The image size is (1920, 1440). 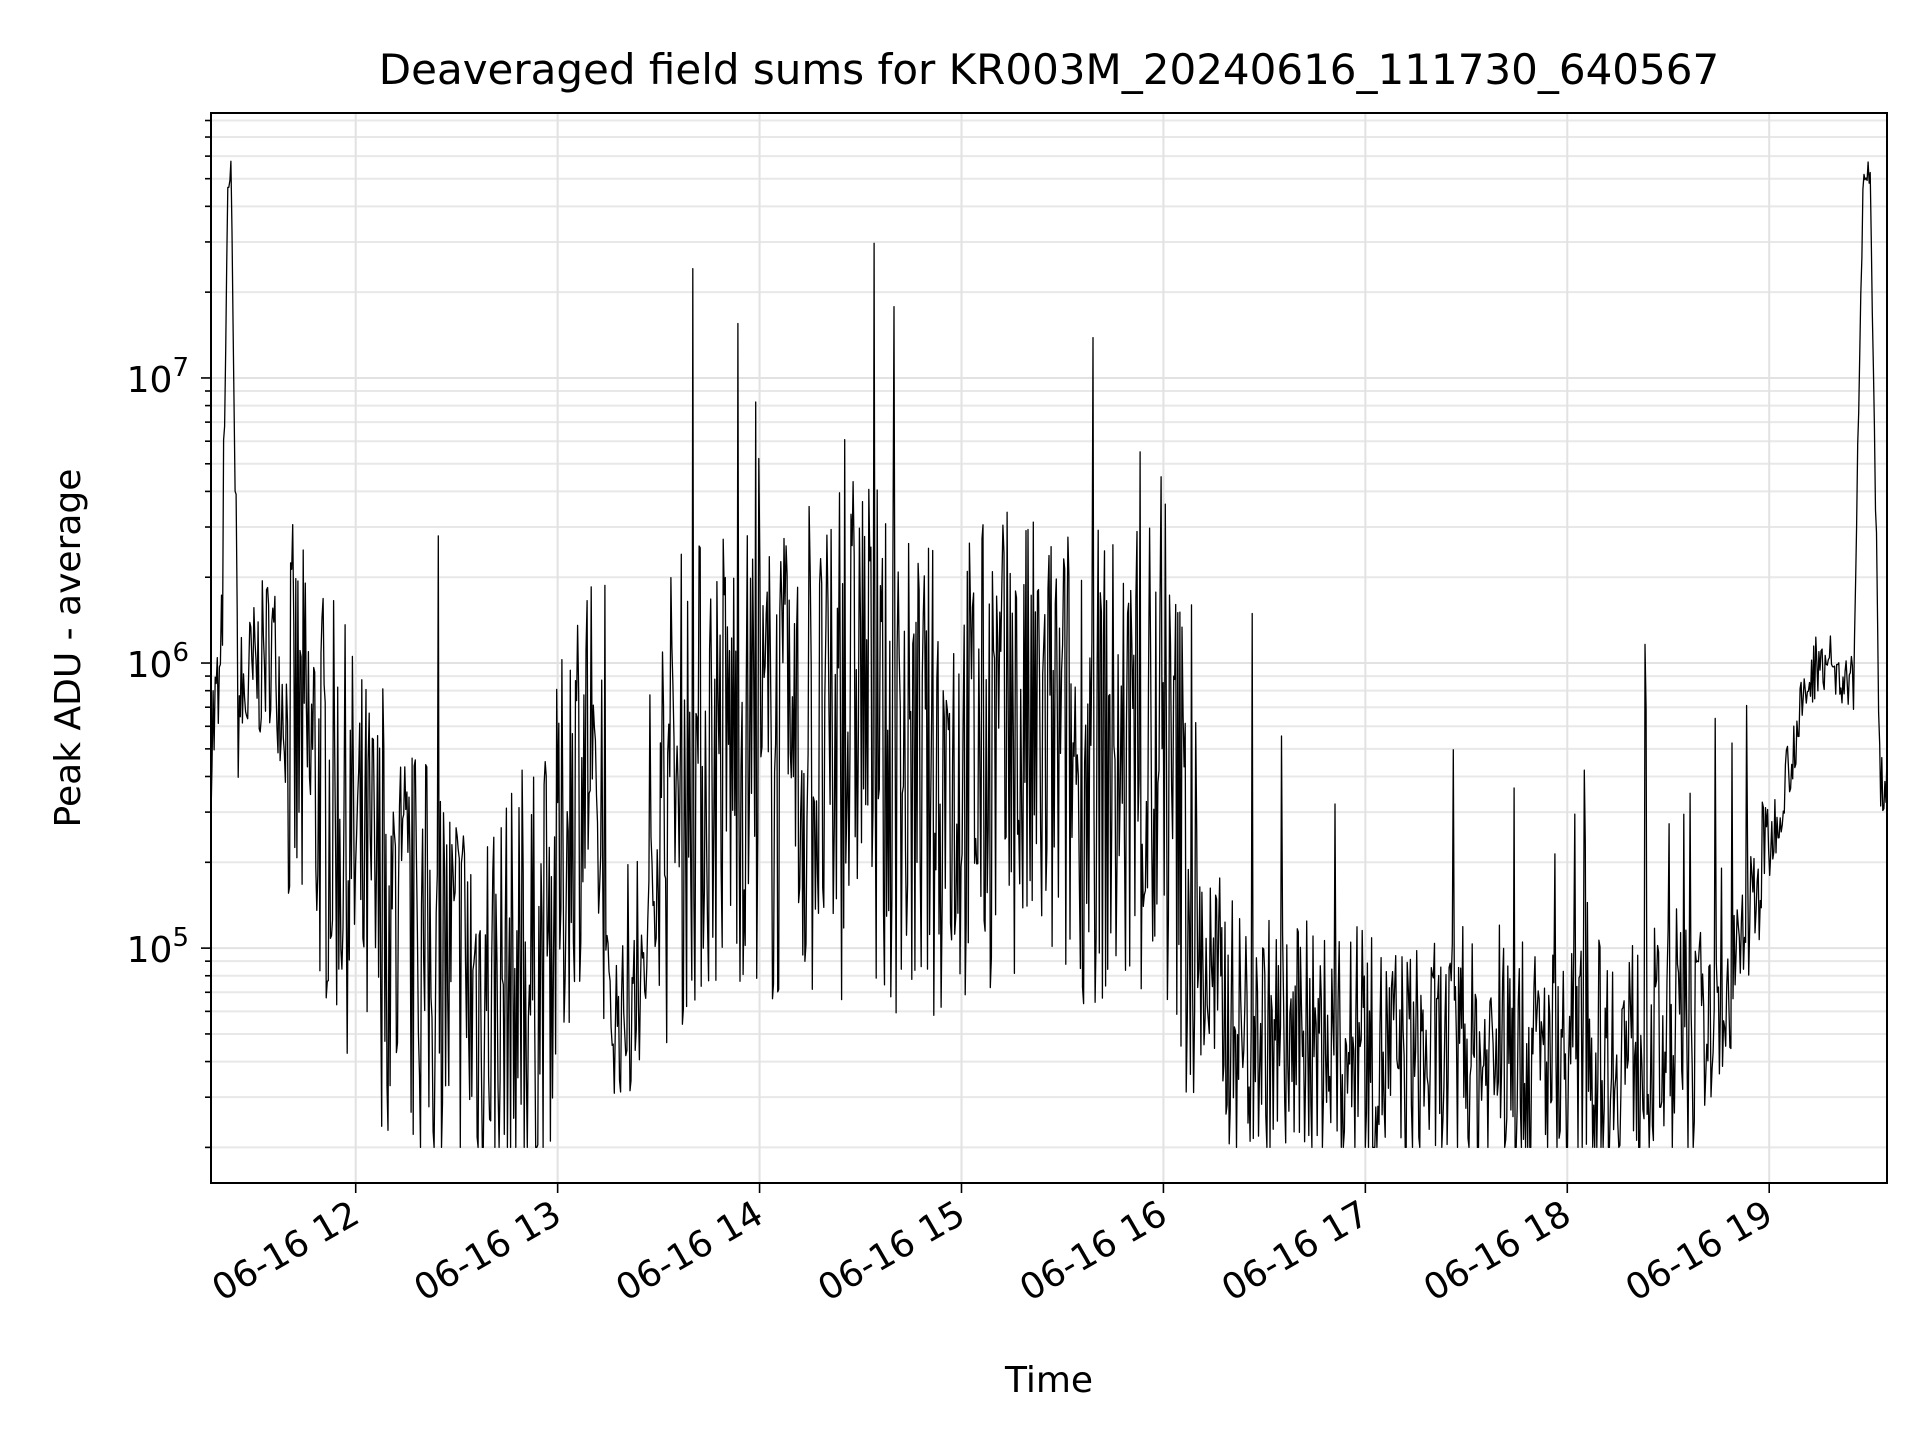 I want to click on y-axis-label: Peak ADU - average, so click(x=68, y=648).